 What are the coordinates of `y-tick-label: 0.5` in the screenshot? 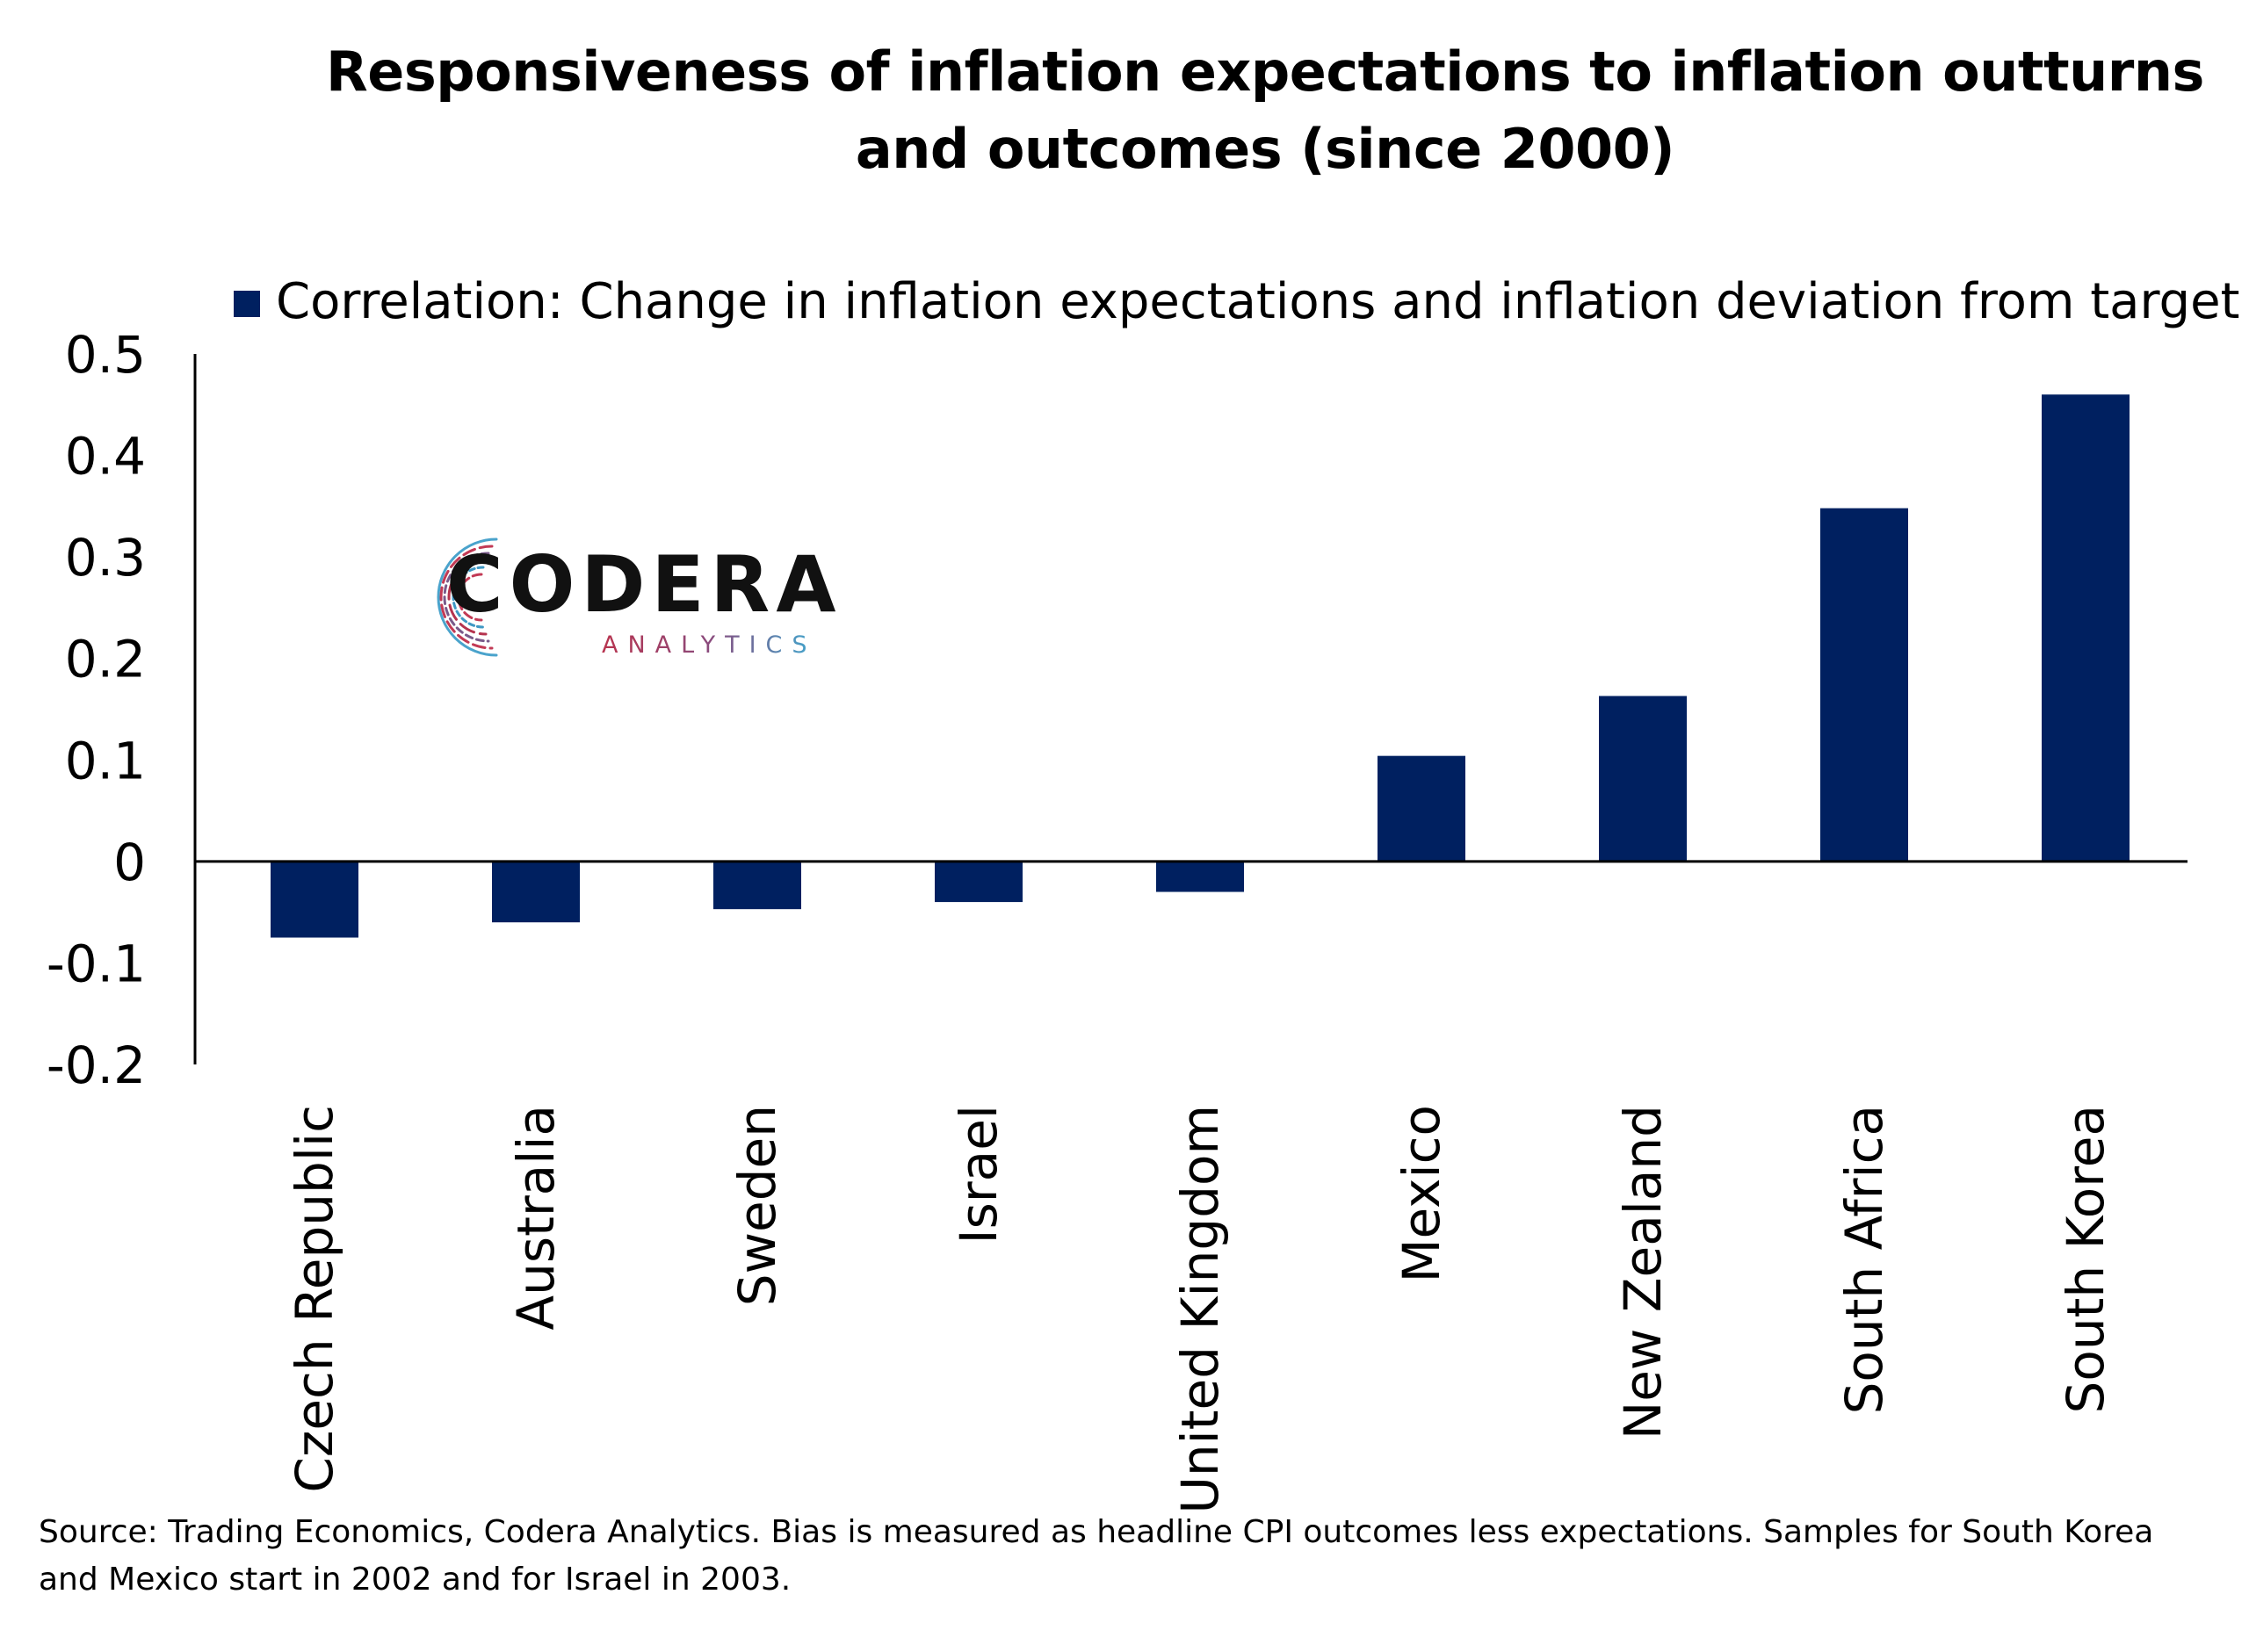 It's located at (105, 355).